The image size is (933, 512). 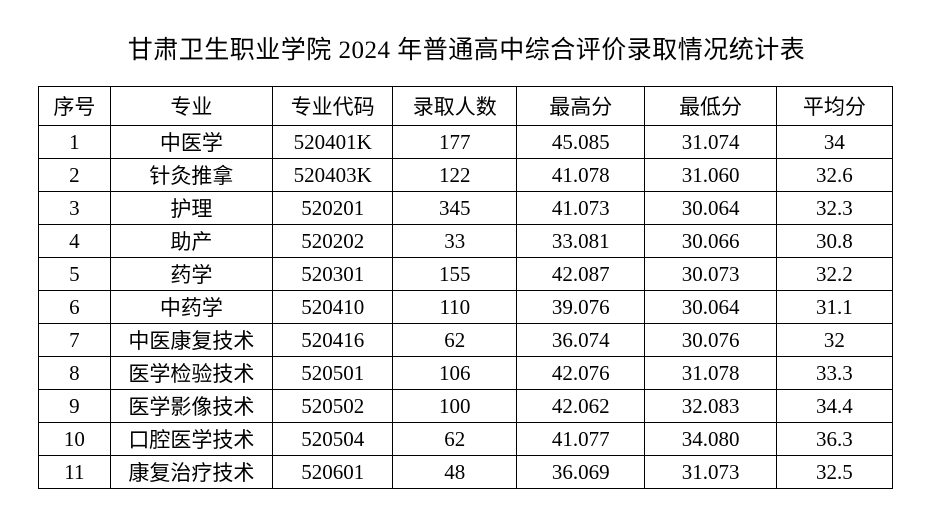 I want to click on table-cell: 医学影像技术, so click(x=191, y=406).